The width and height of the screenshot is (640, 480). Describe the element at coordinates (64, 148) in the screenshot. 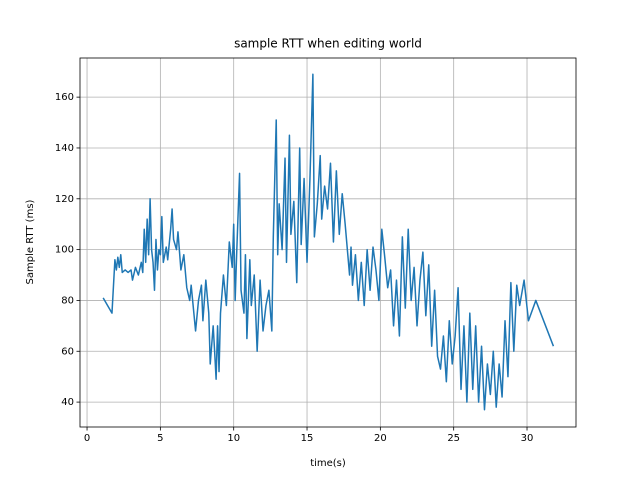

I see `y-tick-label: 140` at that location.